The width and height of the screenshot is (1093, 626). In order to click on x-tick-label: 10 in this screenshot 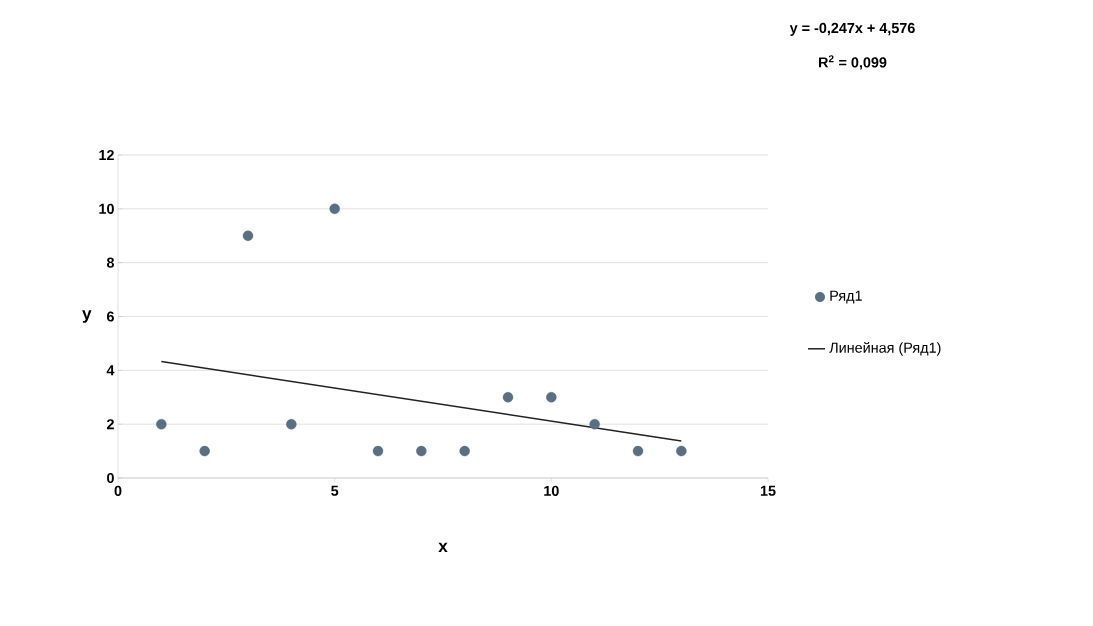, I will do `click(551, 490)`.